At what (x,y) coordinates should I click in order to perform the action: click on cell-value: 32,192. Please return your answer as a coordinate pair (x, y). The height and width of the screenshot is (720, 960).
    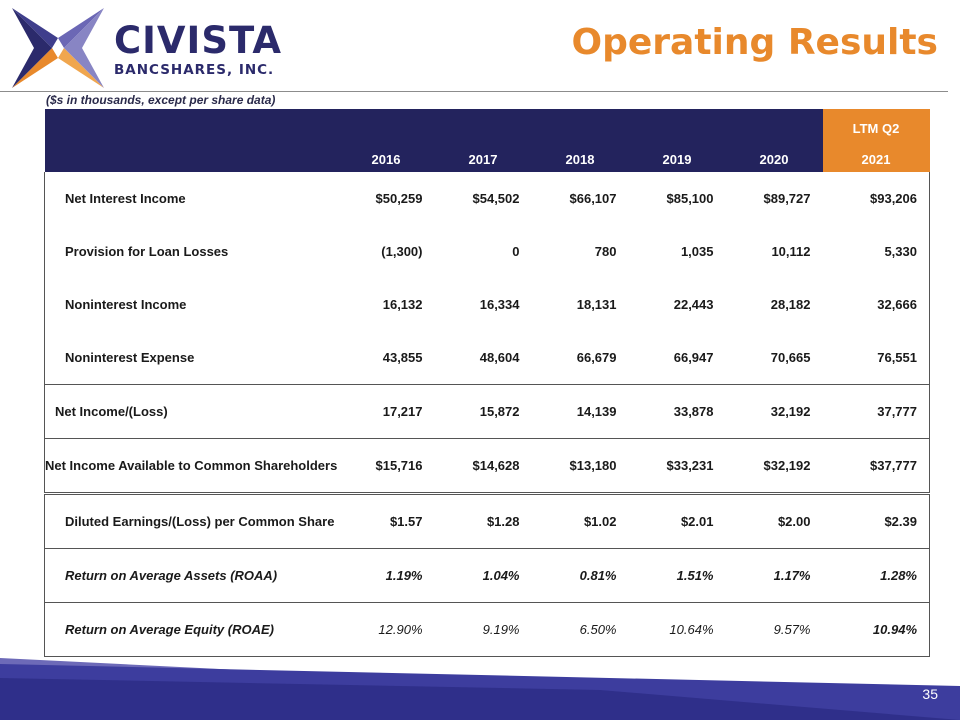
    Looking at the image, I should click on (774, 411).